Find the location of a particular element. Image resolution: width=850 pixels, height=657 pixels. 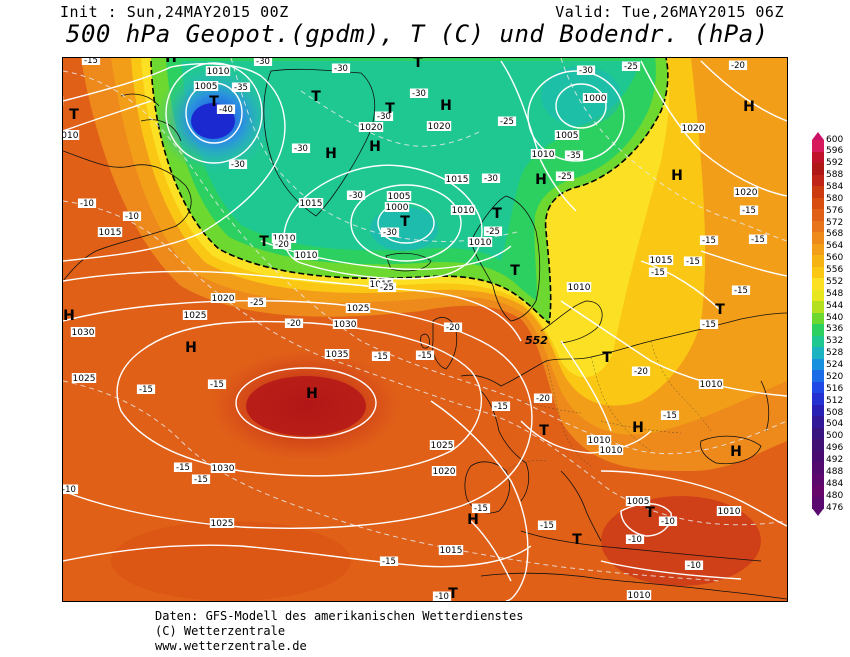

scale-label: 592 is located at coordinates (835, 163).